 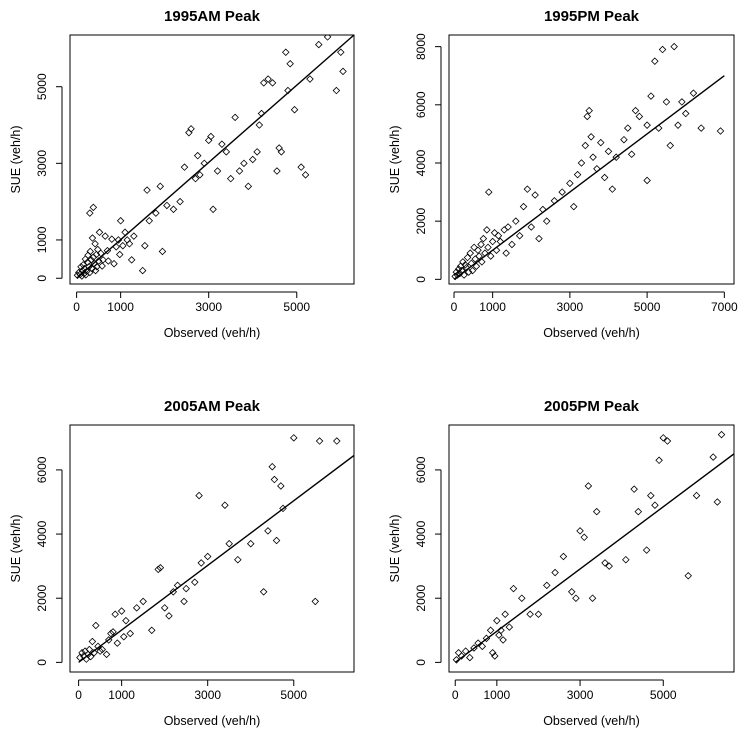 What do you see at coordinates (421, 46) in the screenshot?
I see `y-tick-label: 8000` at bounding box center [421, 46].